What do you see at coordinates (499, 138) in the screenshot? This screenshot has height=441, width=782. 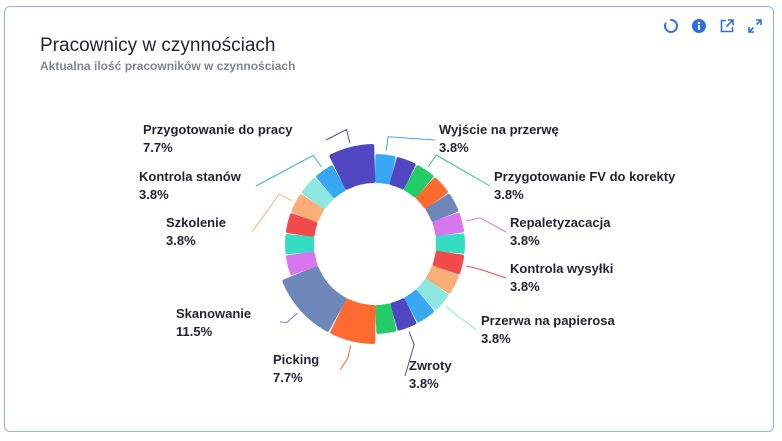 I see `slice-label-wyjscie-na-przerwe: Wyjście na przerwę 3.8%` at bounding box center [499, 138].